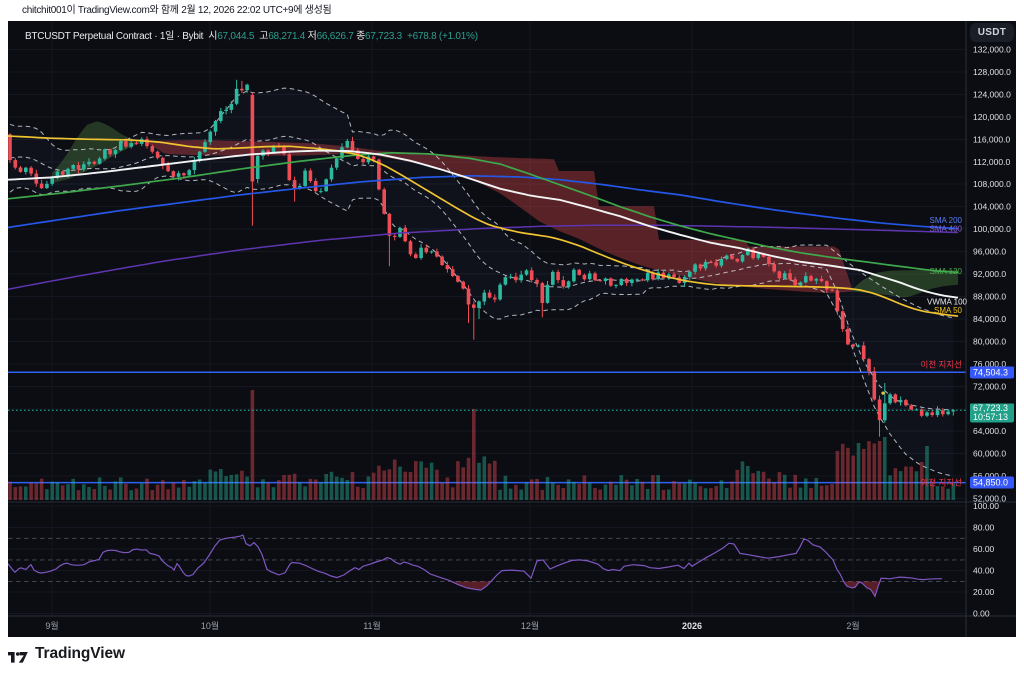 The image size is (1024, 680). I want to click on svg-text: 104,000.0, so click(992, 207).